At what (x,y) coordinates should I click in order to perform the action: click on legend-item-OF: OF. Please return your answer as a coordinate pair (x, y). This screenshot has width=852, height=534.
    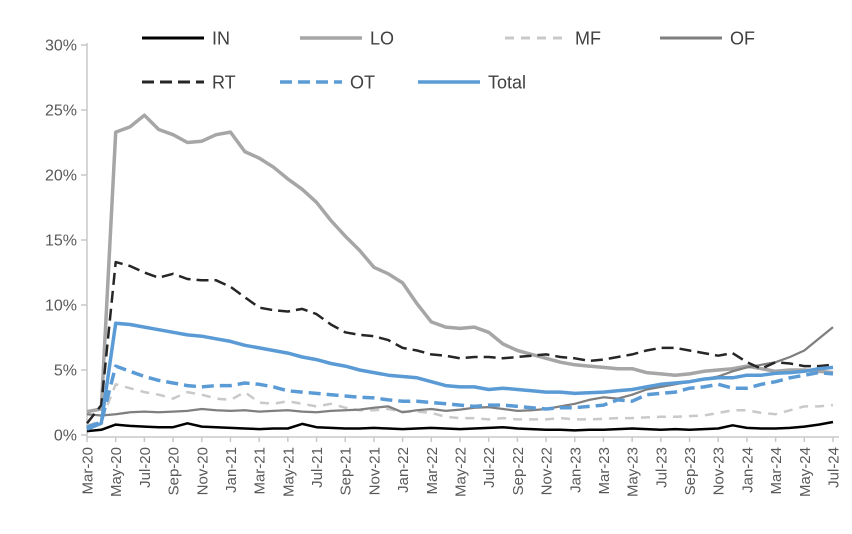
    Looking at the image, I should click on (707, 39).